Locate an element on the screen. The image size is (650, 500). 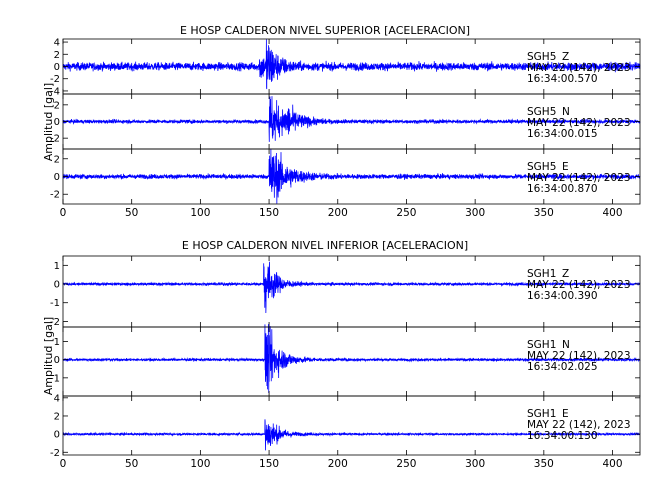
time-label: 16:34:00.015 is located at coordinates (562, 134).